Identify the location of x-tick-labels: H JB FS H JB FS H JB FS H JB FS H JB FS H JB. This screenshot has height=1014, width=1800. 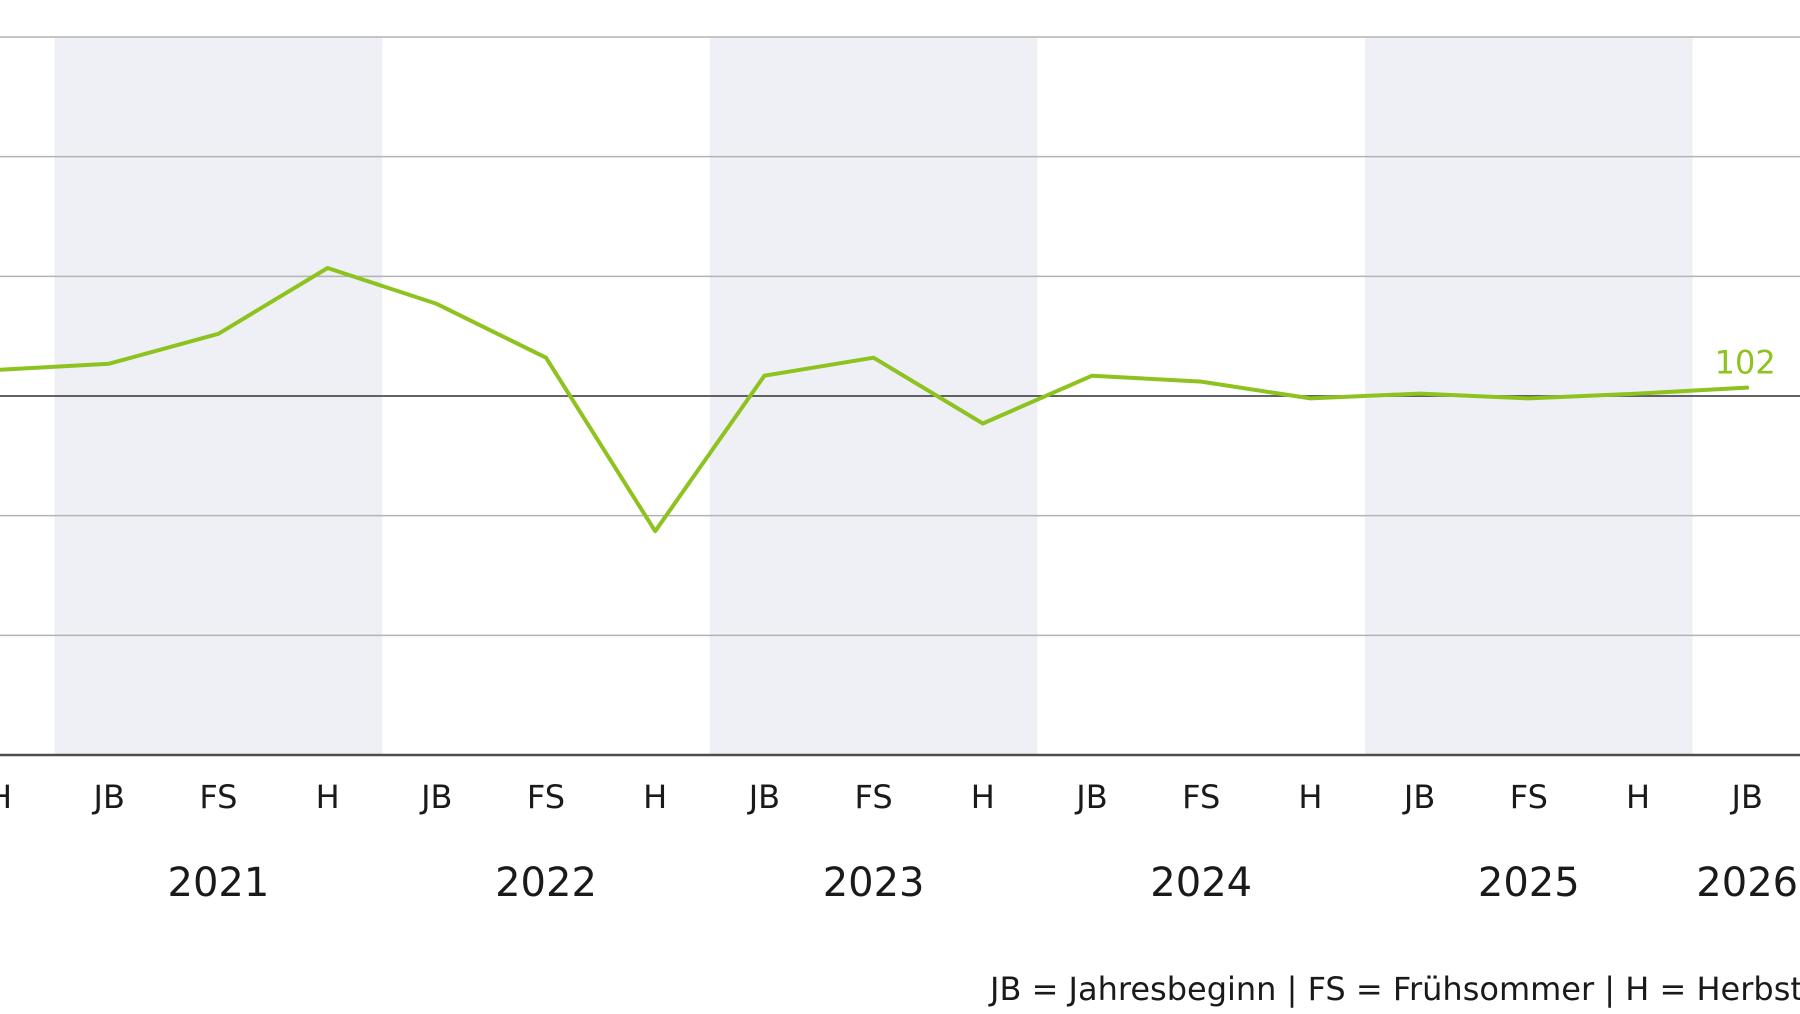
(881, 797).